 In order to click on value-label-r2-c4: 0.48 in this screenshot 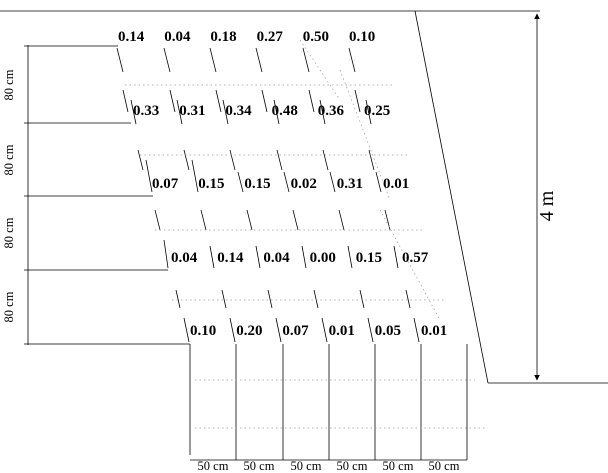, I will do `click(285, 111)`.